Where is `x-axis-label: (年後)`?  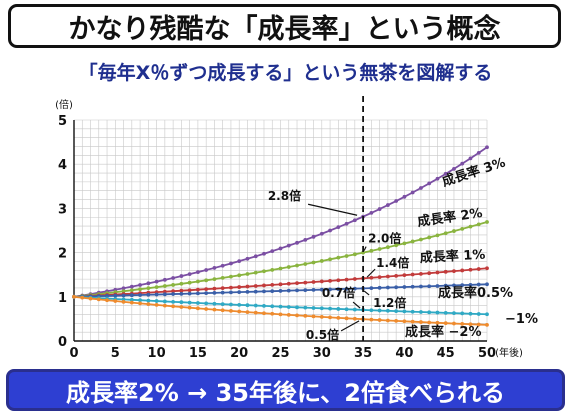
x-axis-label: (年後) is located at coordinates (509, 352).